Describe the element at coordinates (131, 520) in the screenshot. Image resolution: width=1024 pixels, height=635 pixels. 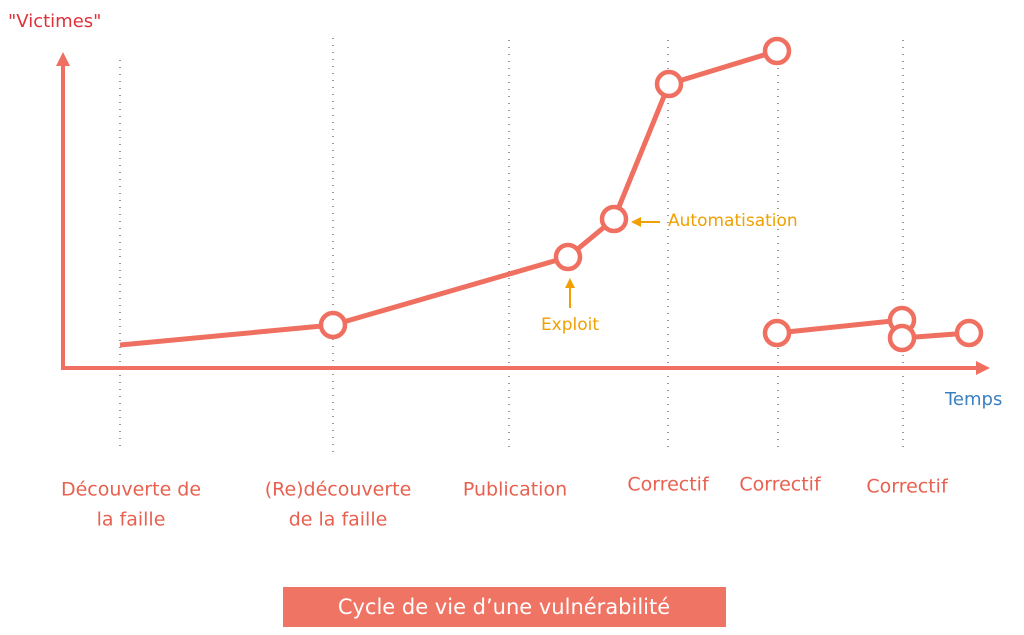
I see `stage-label: la faille` at that location.